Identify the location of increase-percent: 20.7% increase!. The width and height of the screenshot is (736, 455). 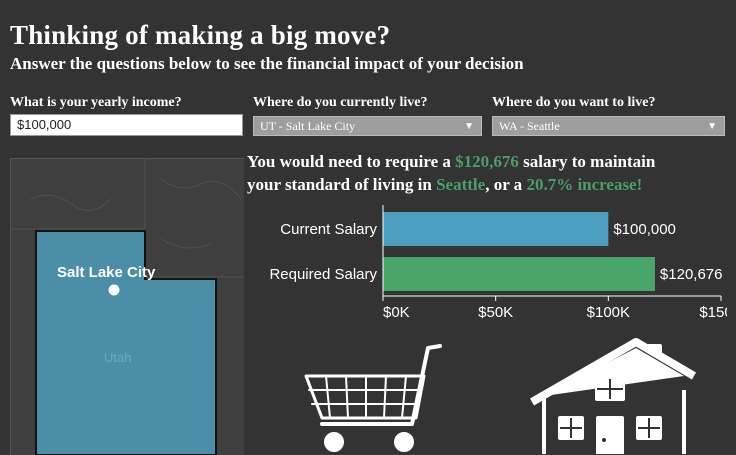
(584, 184).